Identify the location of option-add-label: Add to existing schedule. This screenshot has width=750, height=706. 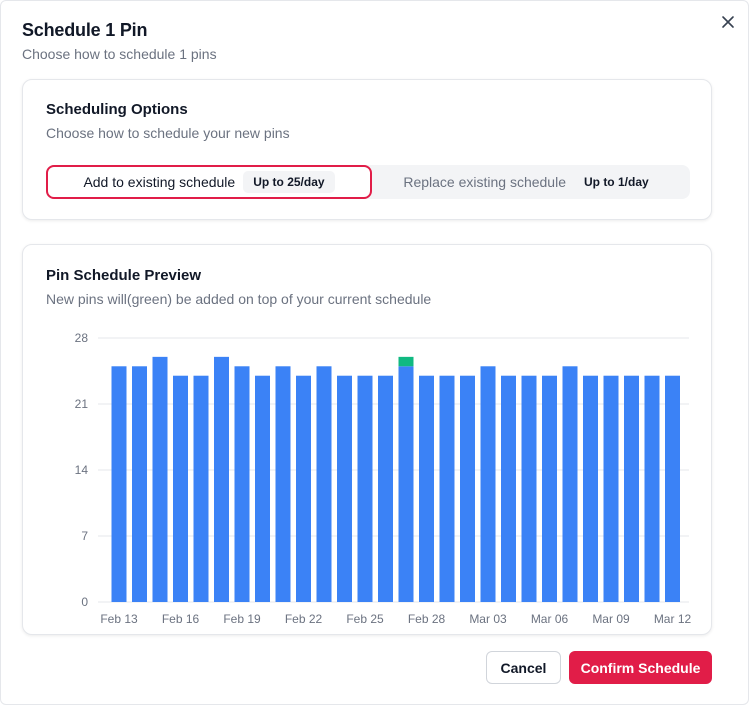
(159, 182).